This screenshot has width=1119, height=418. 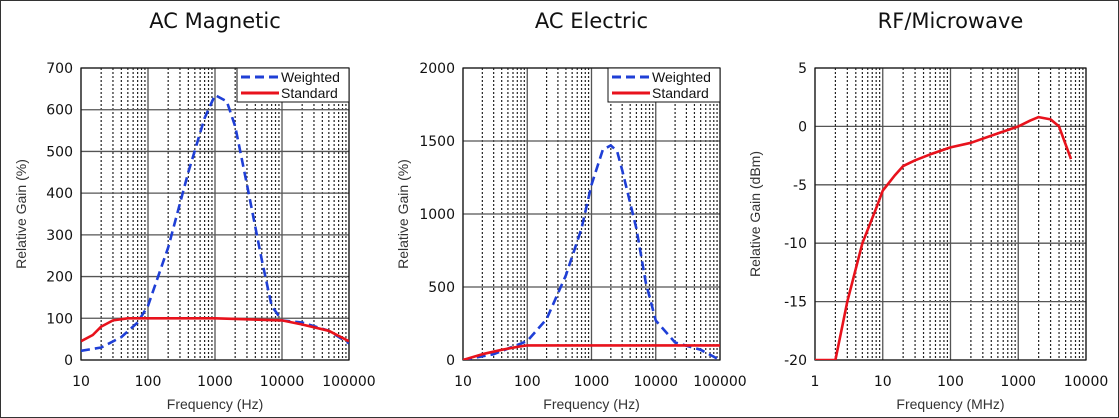 What do you see at coordinates (802, 69) in the screenshot?
I see `y-tick-label: 5` at bounding box center [802, 69].